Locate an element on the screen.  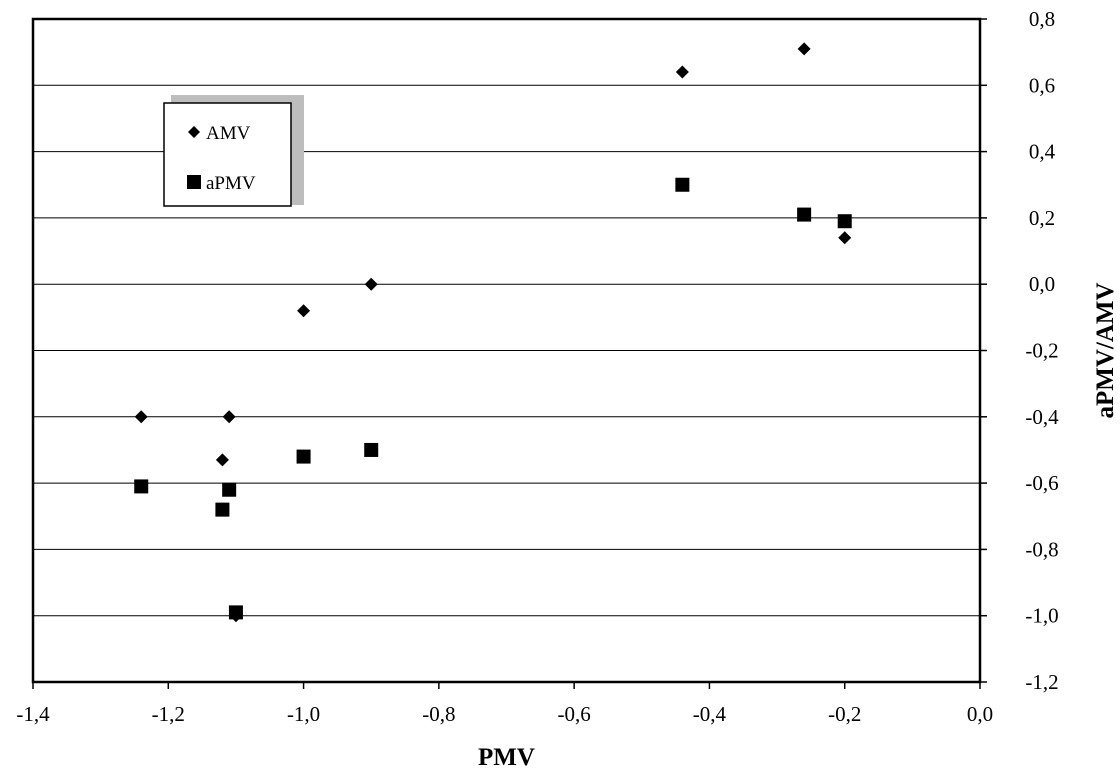
x-tick-label: -0,8 is located at coordinates (438, 714).